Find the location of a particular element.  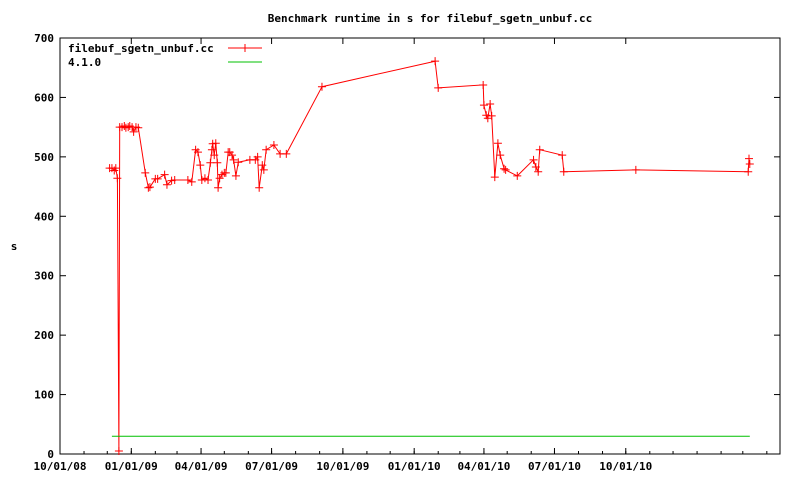

x-tick-label: 10/01/09 is located at coordinates (342, 466).